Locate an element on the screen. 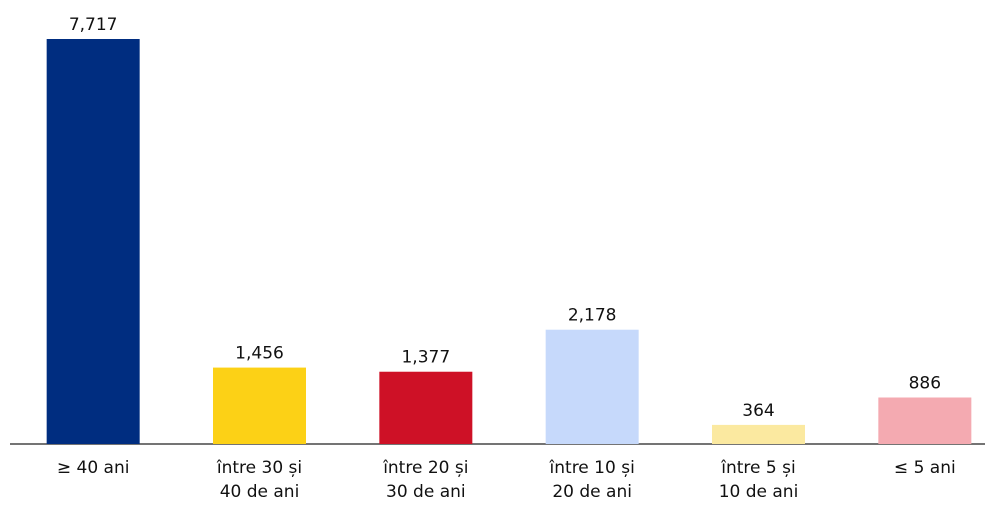 Image resolution: width=994 pixels, height=507 pixels. x-tick-label: între 20 și is located at coordinates (425, 468).